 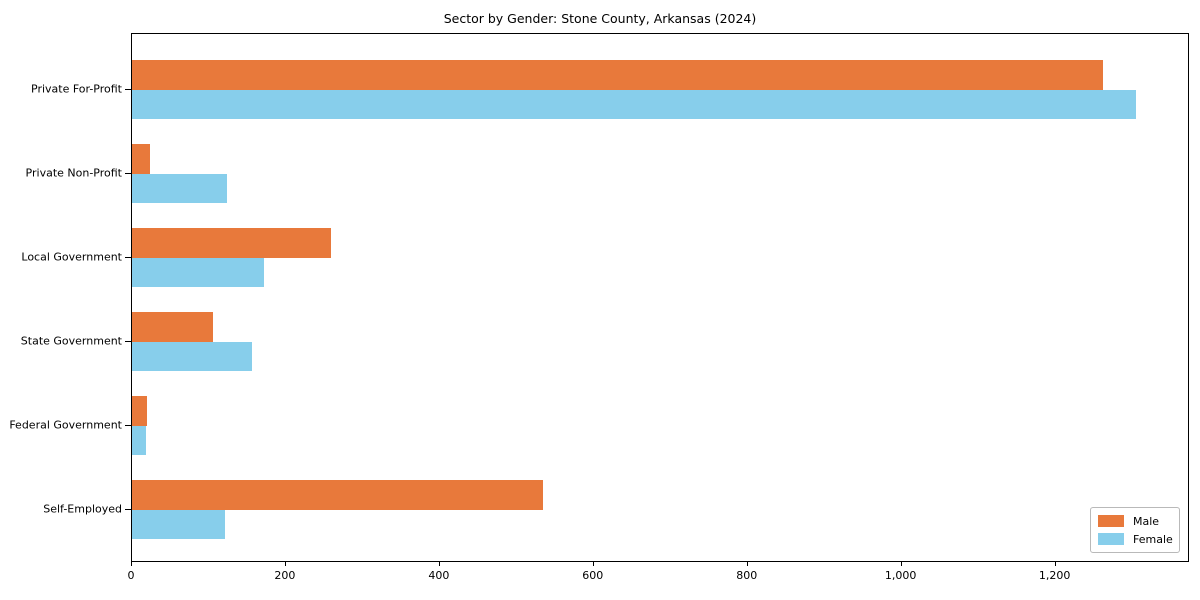 I want to click on y-category-label-private-for-profit: Private For-Profit, so click(x=76, y=89).